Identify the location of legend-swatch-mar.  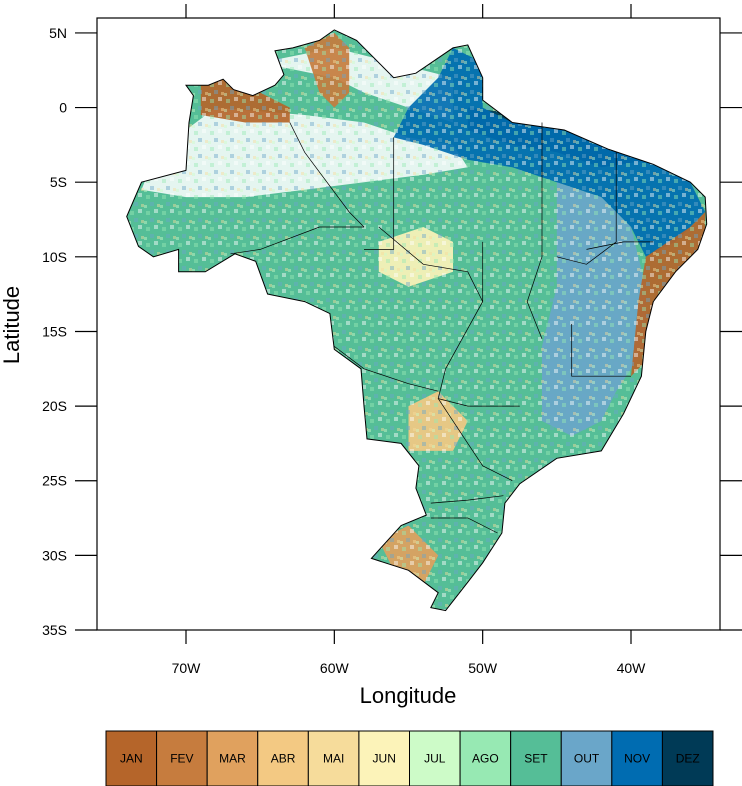
(232, 758).